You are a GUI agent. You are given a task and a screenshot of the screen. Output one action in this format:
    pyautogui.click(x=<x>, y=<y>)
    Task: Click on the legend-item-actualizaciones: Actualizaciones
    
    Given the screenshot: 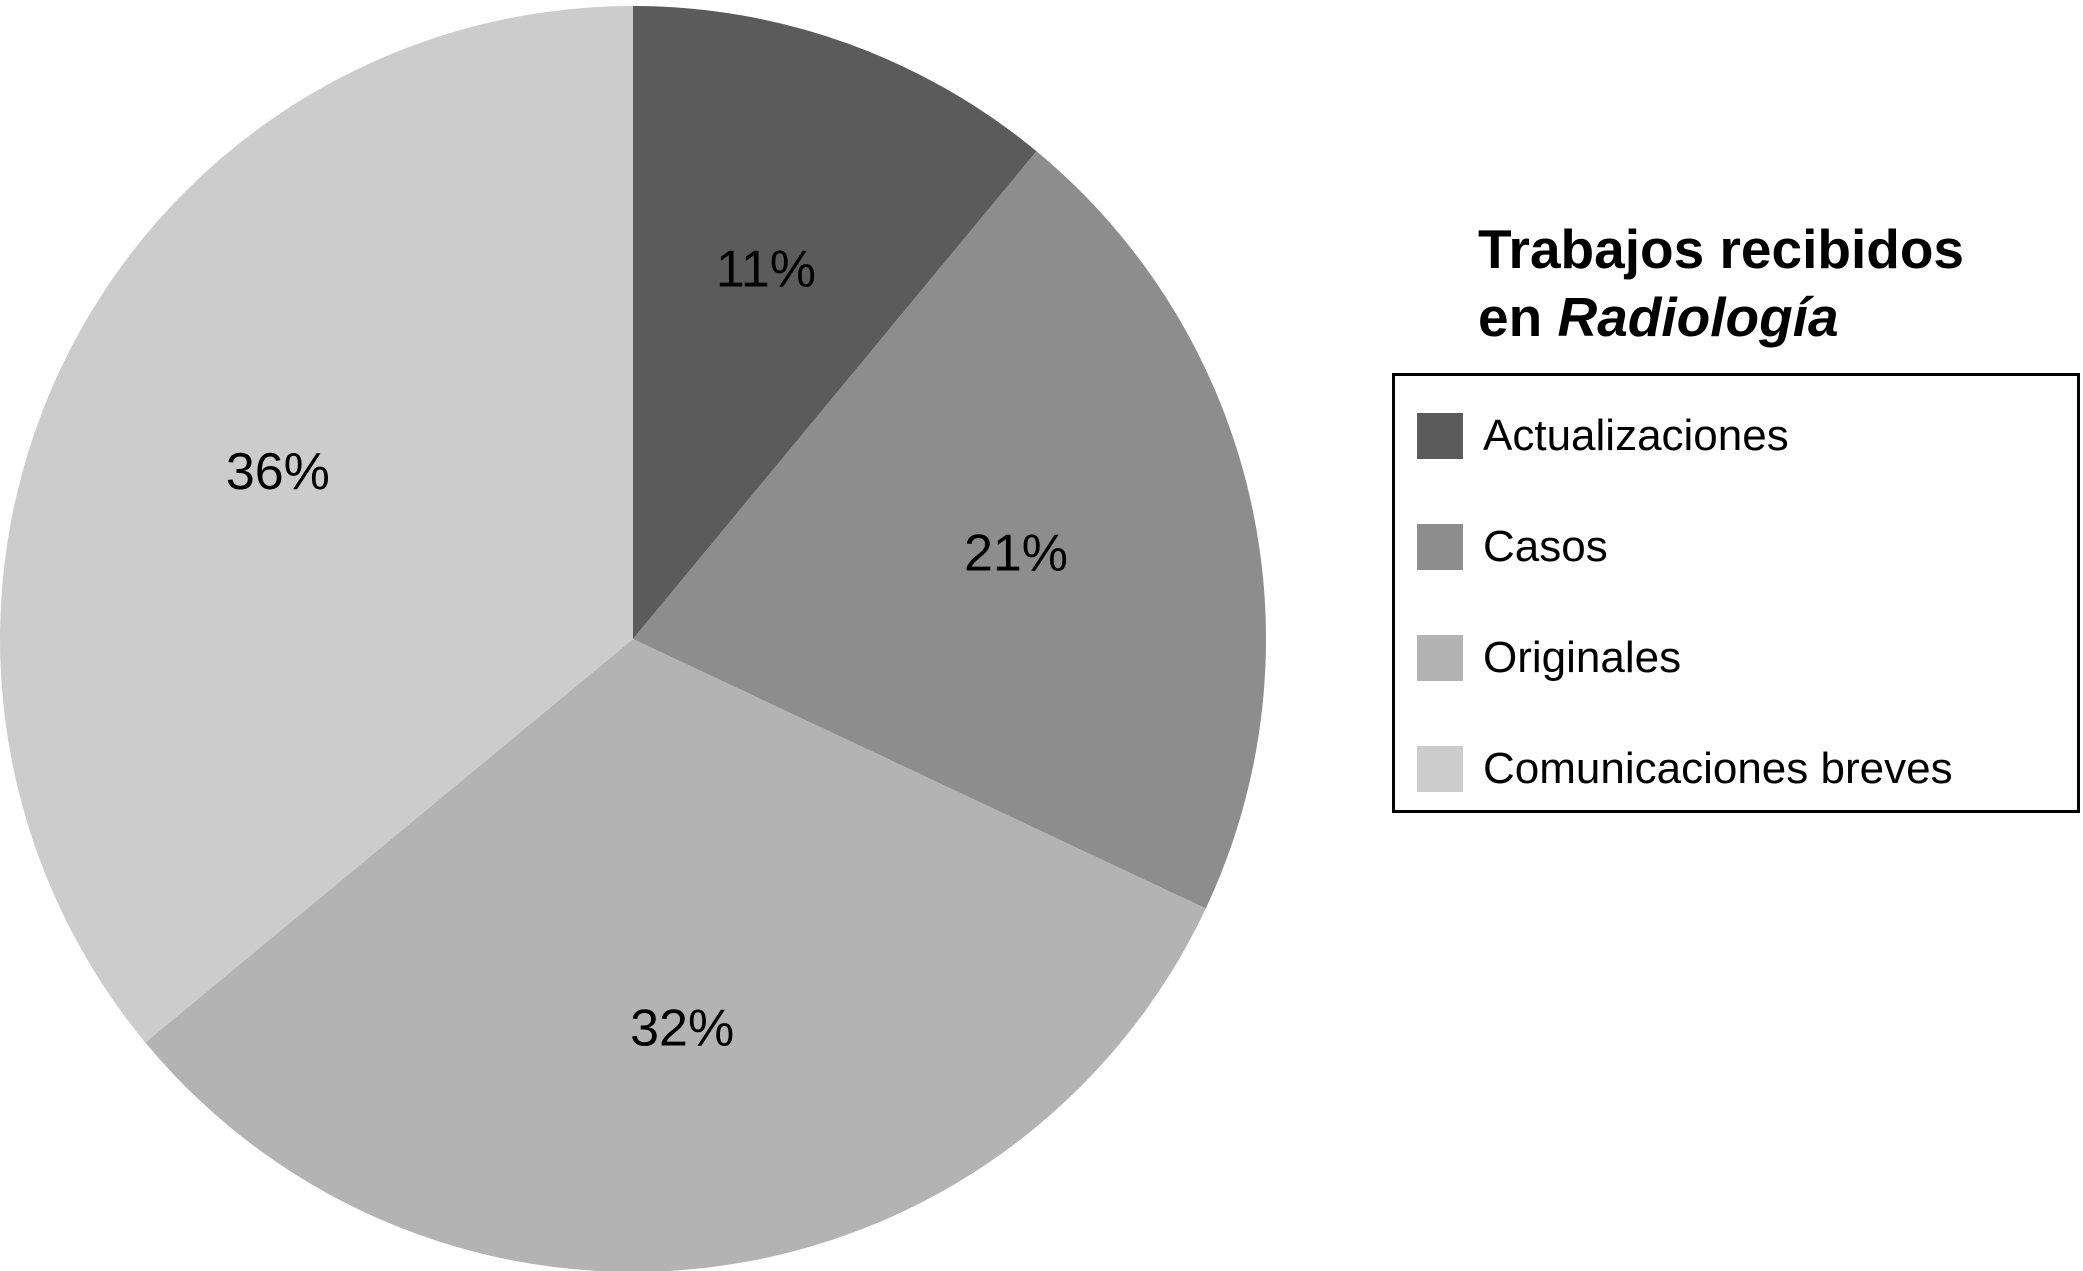 What is the action you would take?
    pyautogui.click(x=1603, y=436)
    